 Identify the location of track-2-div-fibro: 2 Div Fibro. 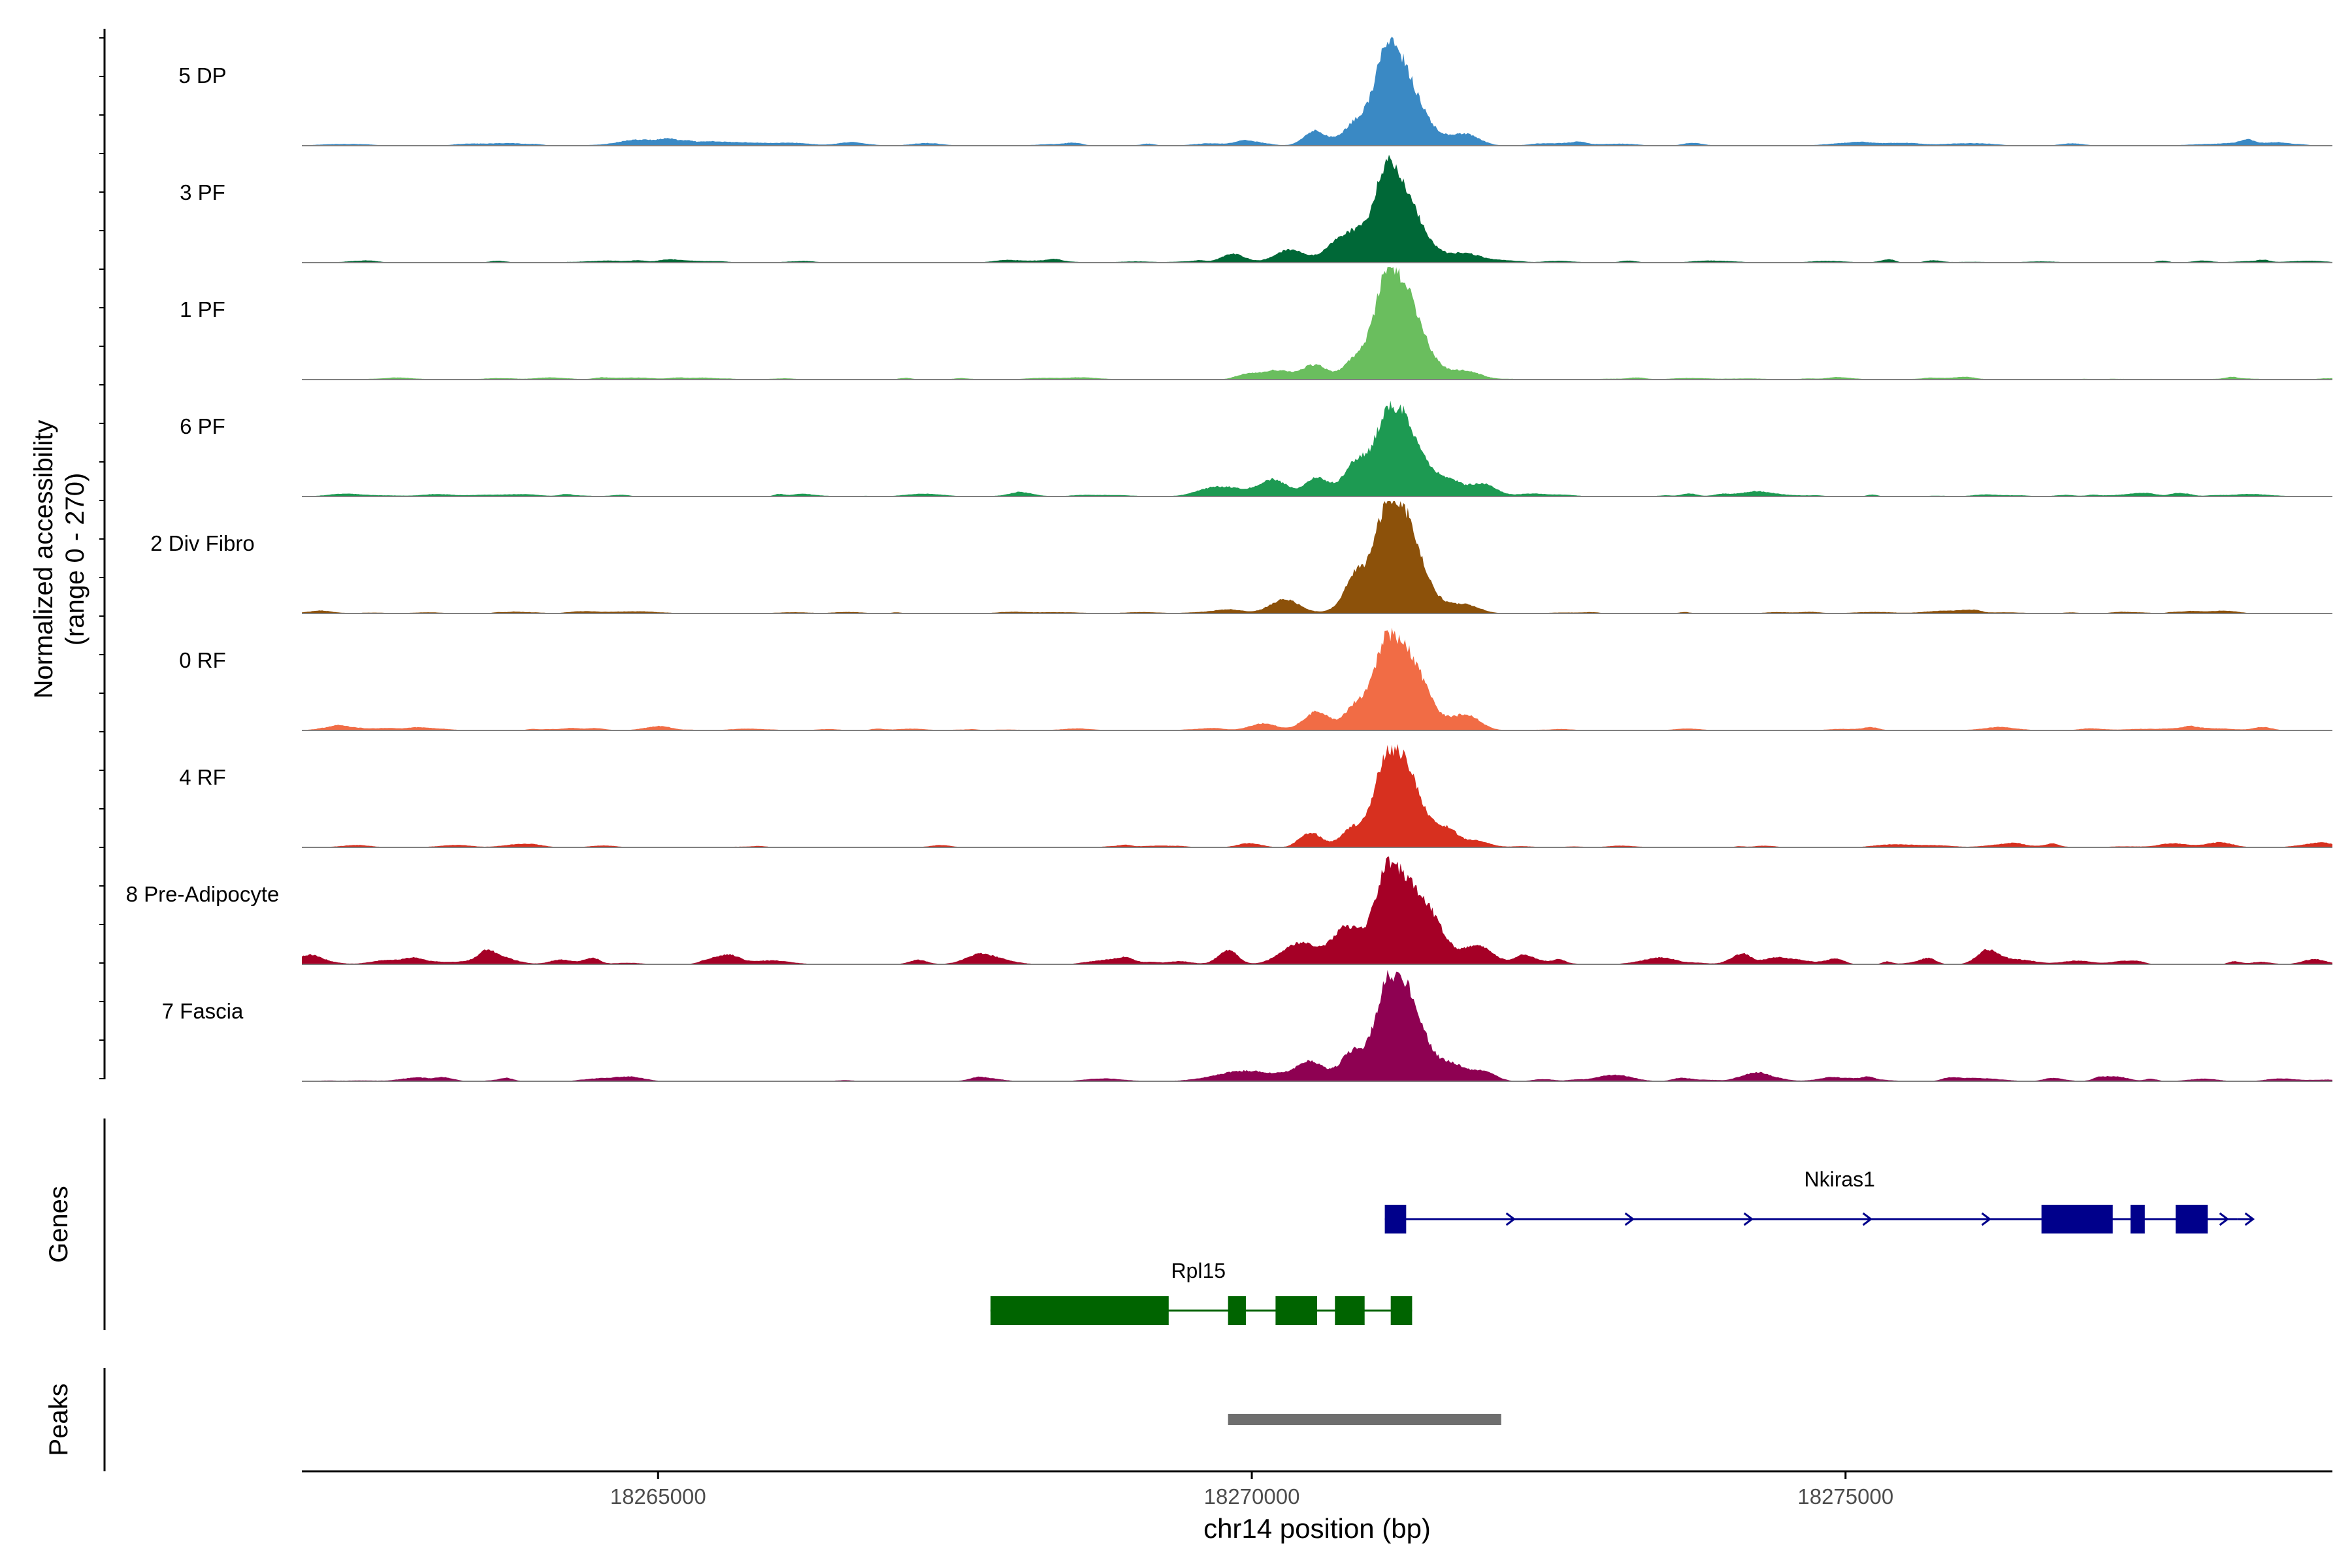
(1241, 557).